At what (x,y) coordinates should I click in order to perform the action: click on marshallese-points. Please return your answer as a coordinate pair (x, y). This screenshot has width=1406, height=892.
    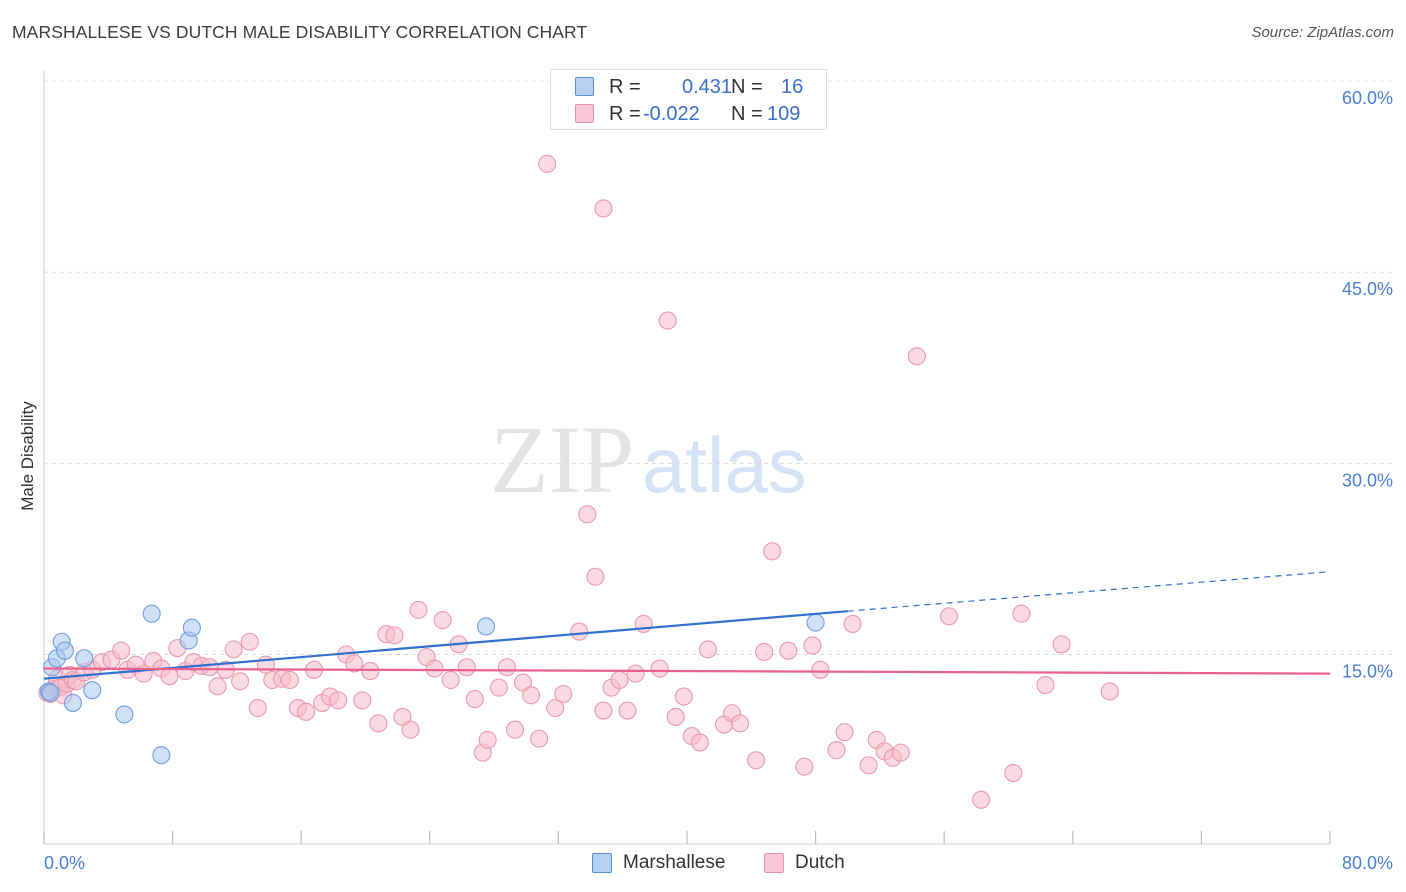
    Looking at the image, I should click on (432, 684).